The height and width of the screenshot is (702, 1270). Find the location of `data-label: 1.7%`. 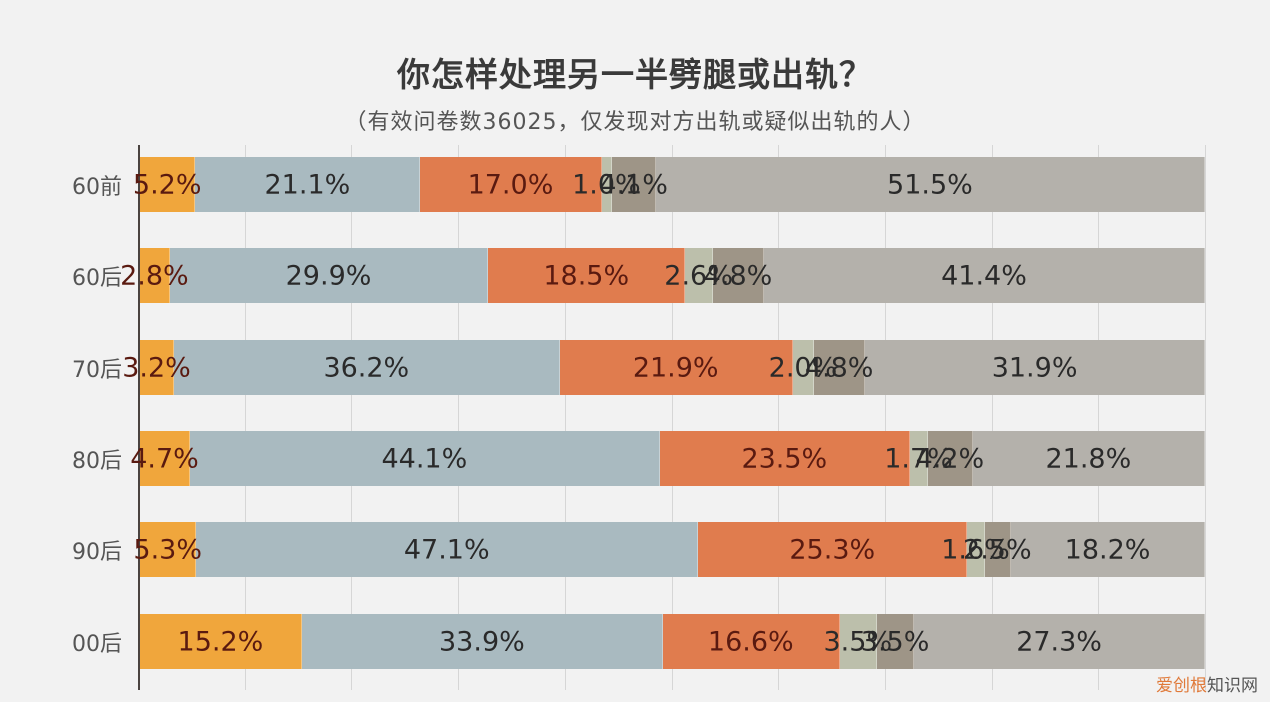

data-label: 1.7% is located at coordinates (918, 458).